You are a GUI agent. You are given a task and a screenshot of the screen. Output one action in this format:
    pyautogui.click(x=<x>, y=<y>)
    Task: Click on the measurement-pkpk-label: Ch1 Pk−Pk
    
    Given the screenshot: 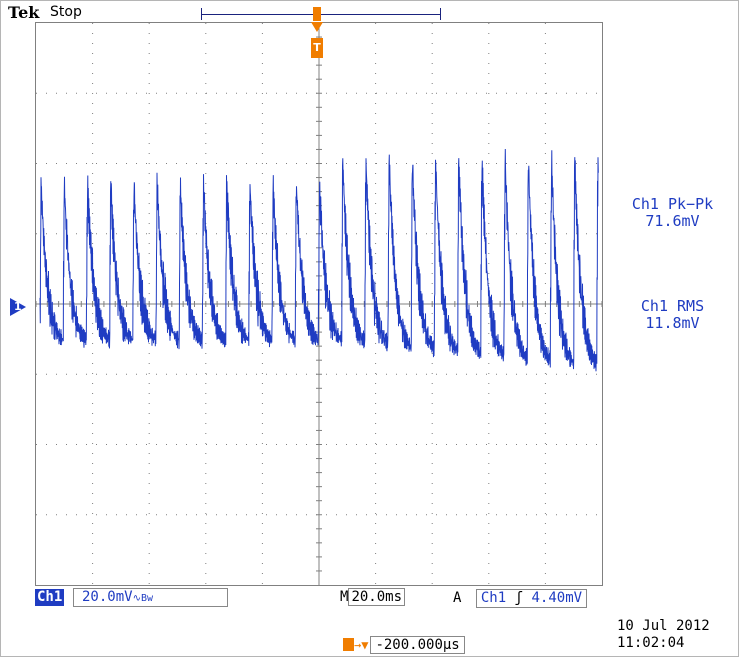 What is the action you would take?
    pyautogui.click(x=672, y=204)
    